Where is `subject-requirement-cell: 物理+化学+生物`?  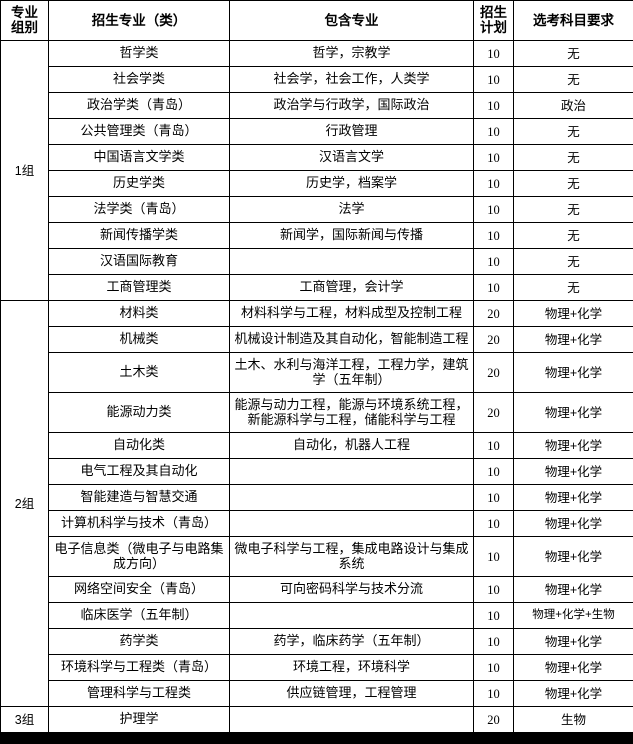
subject-requirement-cell: 物理+化学+生物 is located at coordinates (573, 615).